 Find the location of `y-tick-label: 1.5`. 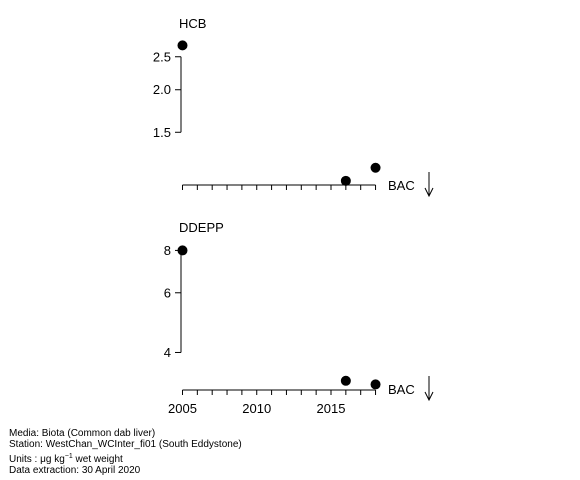

y-tick-label: 1.5 is located at coordinates (162, 132).